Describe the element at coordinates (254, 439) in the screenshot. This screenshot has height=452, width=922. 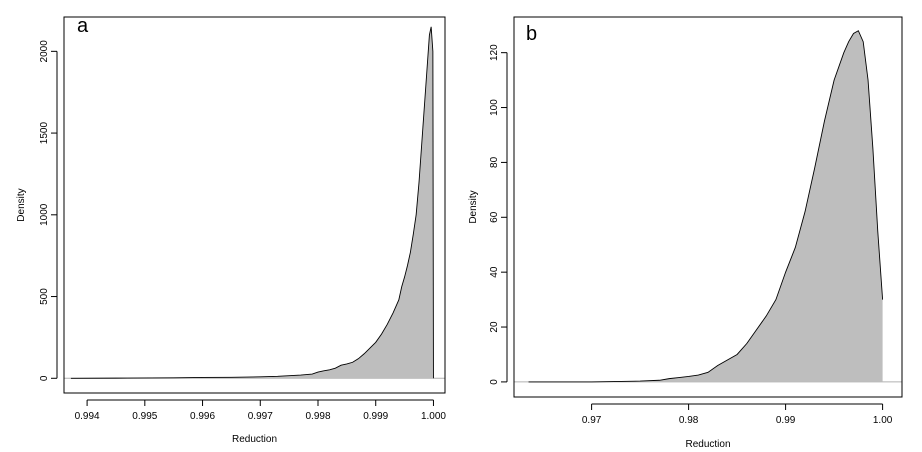
I see `x-axis-title-a: Reduction` at that location.